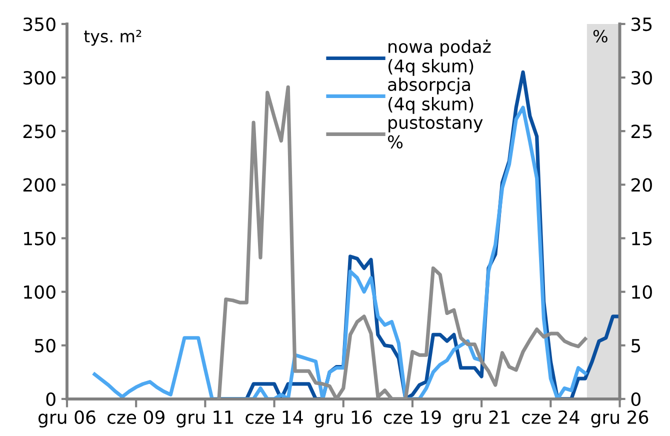 Image resolution: width=670 pixels, height=436 pixels. Describe the element at coordinates (642, 78) in the screenshot. I see `y2-tick-label: 30` at that location.